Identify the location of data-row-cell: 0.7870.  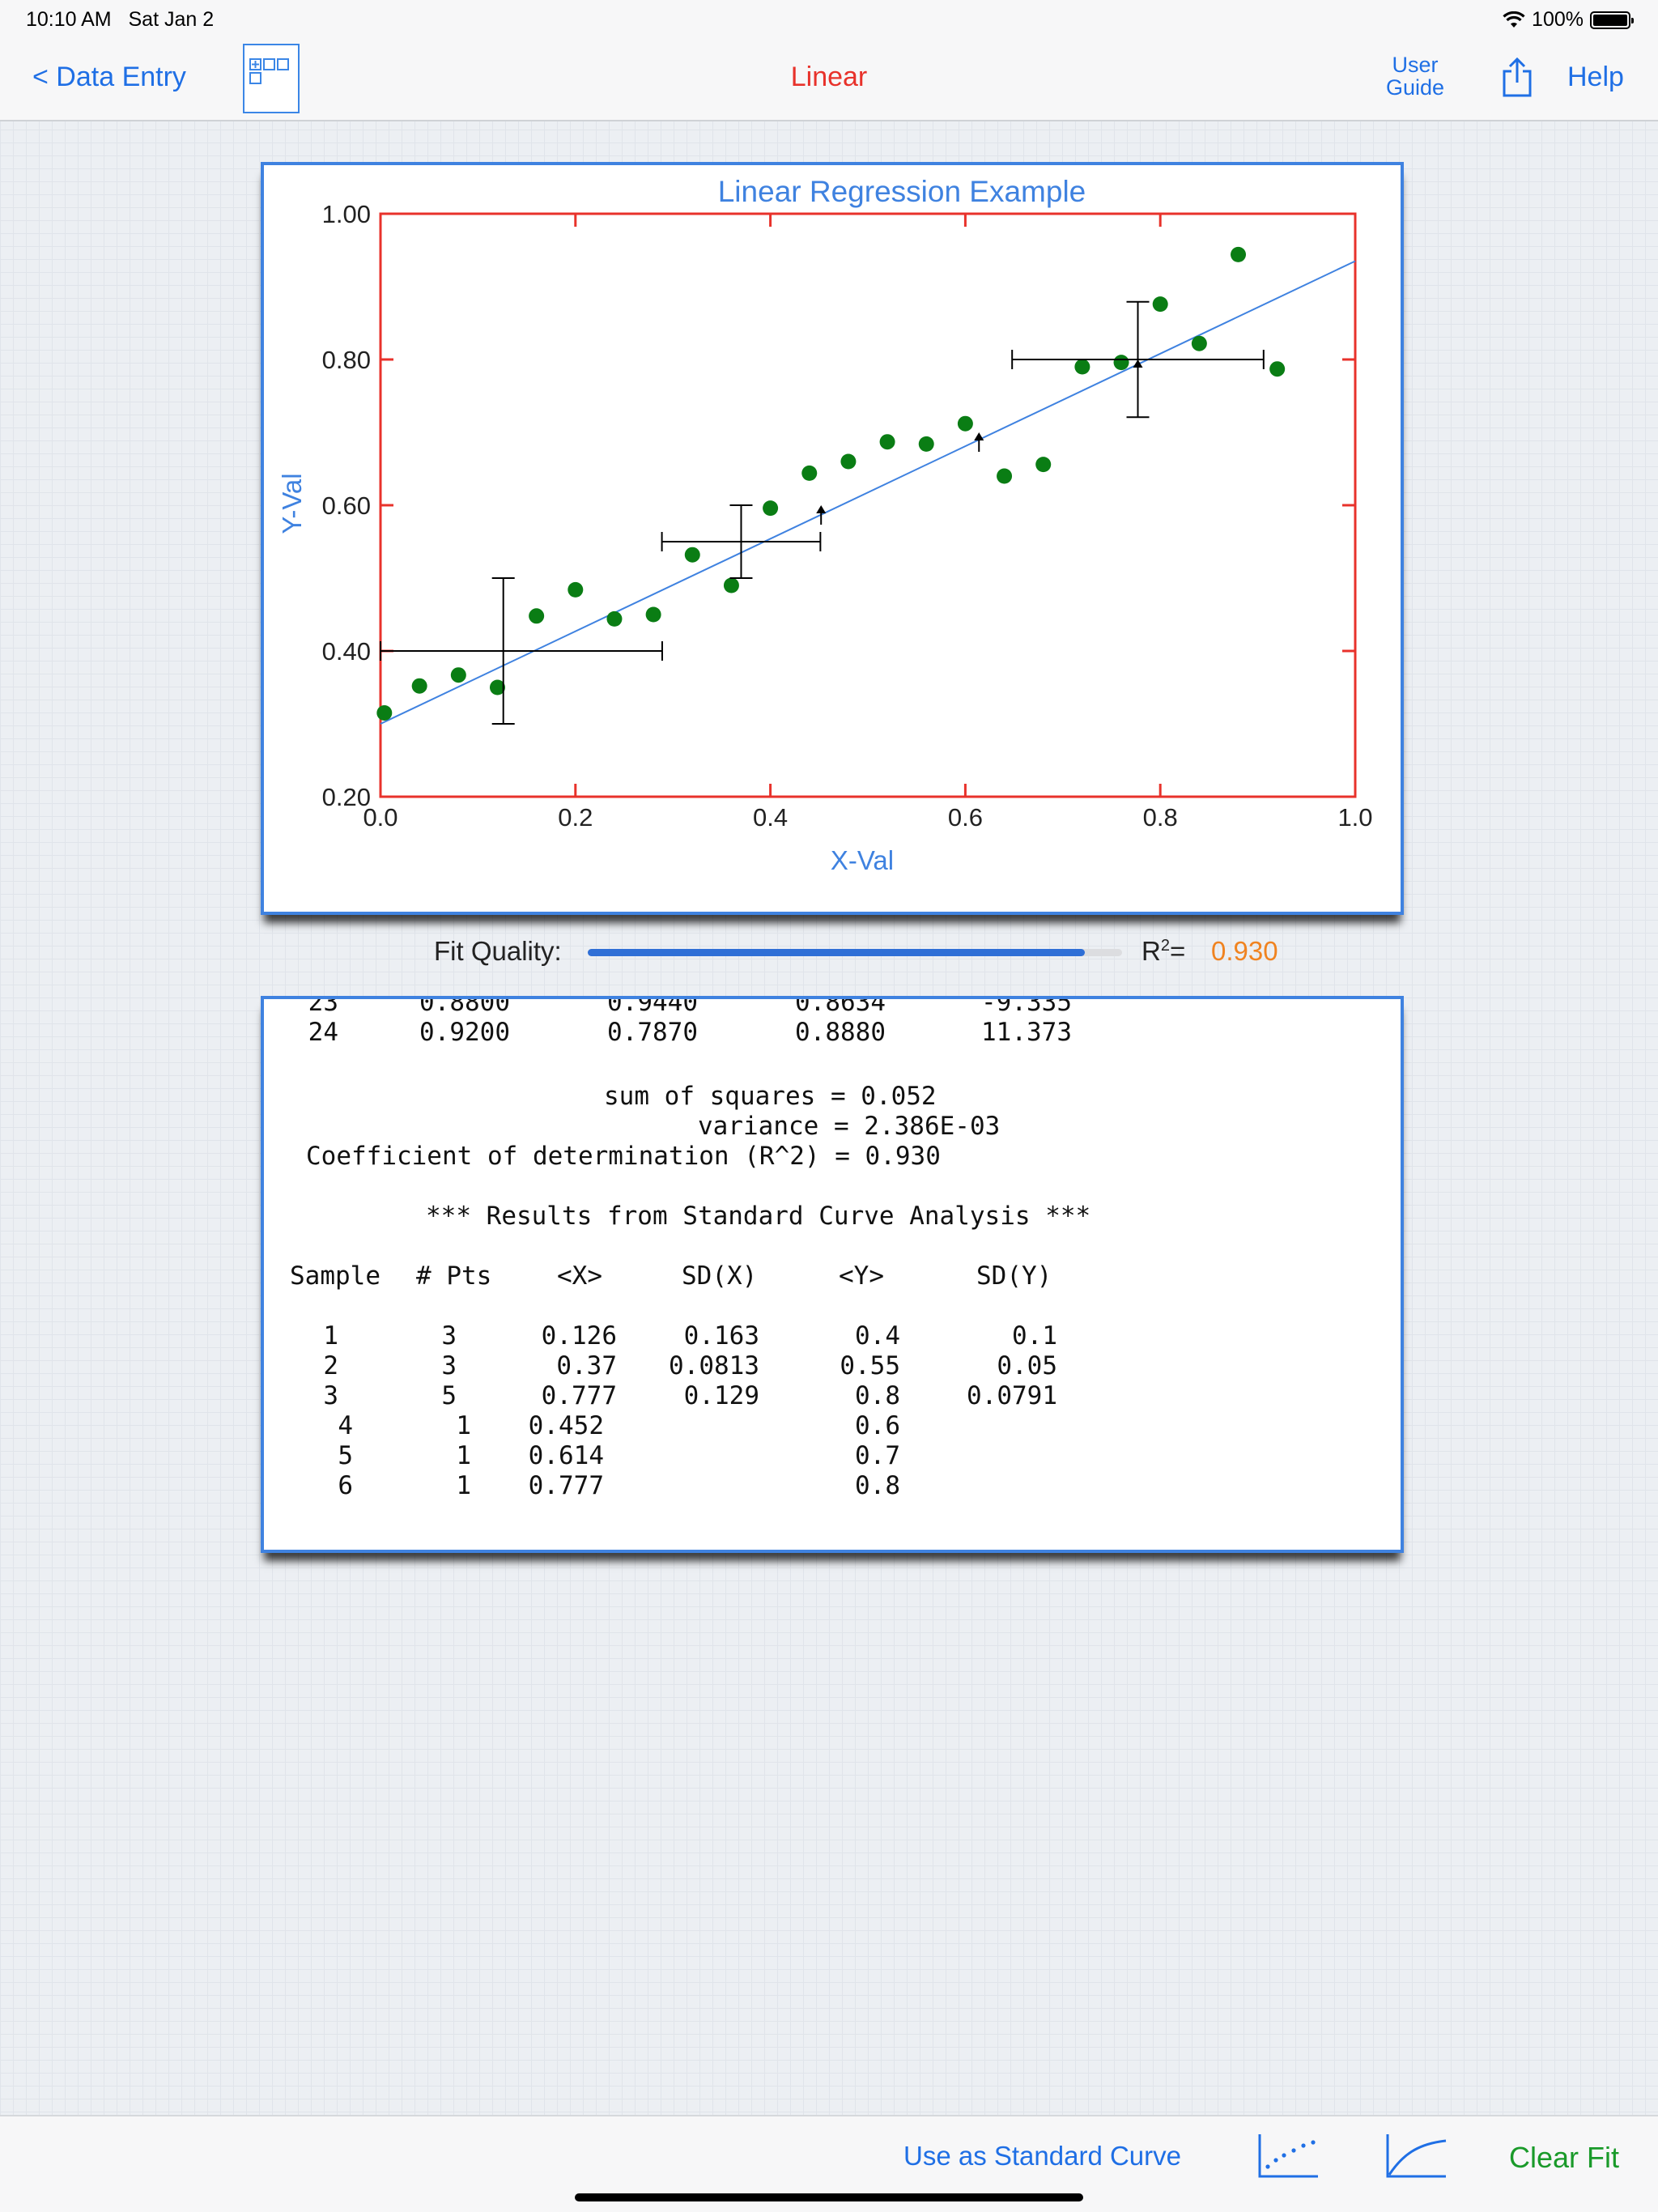
(652, 1032).